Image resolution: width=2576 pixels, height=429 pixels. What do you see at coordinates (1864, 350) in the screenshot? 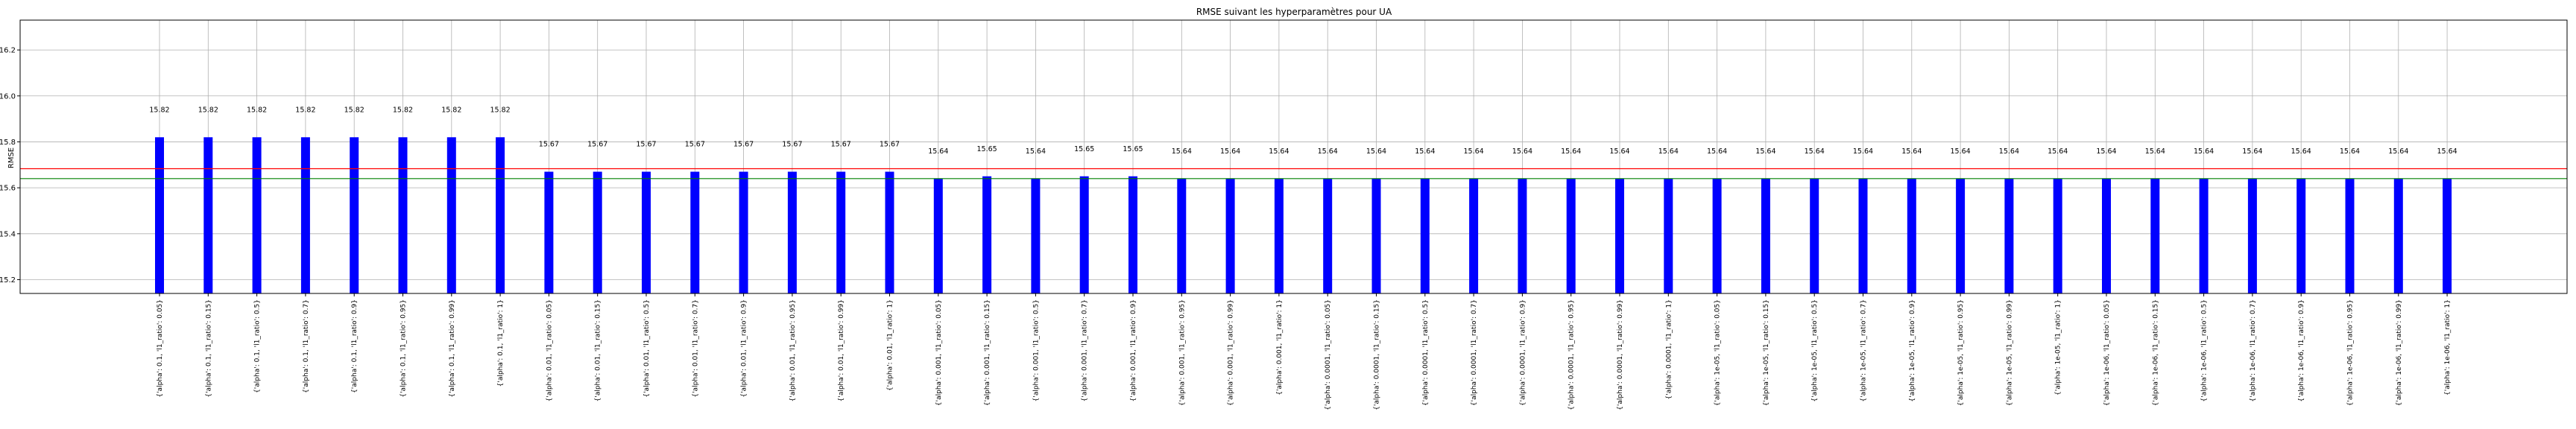
I see `x-tick-label: {'alpha': 1e-05, 'l1_ratio': 0.7}` at bounding box center [1864, 350].